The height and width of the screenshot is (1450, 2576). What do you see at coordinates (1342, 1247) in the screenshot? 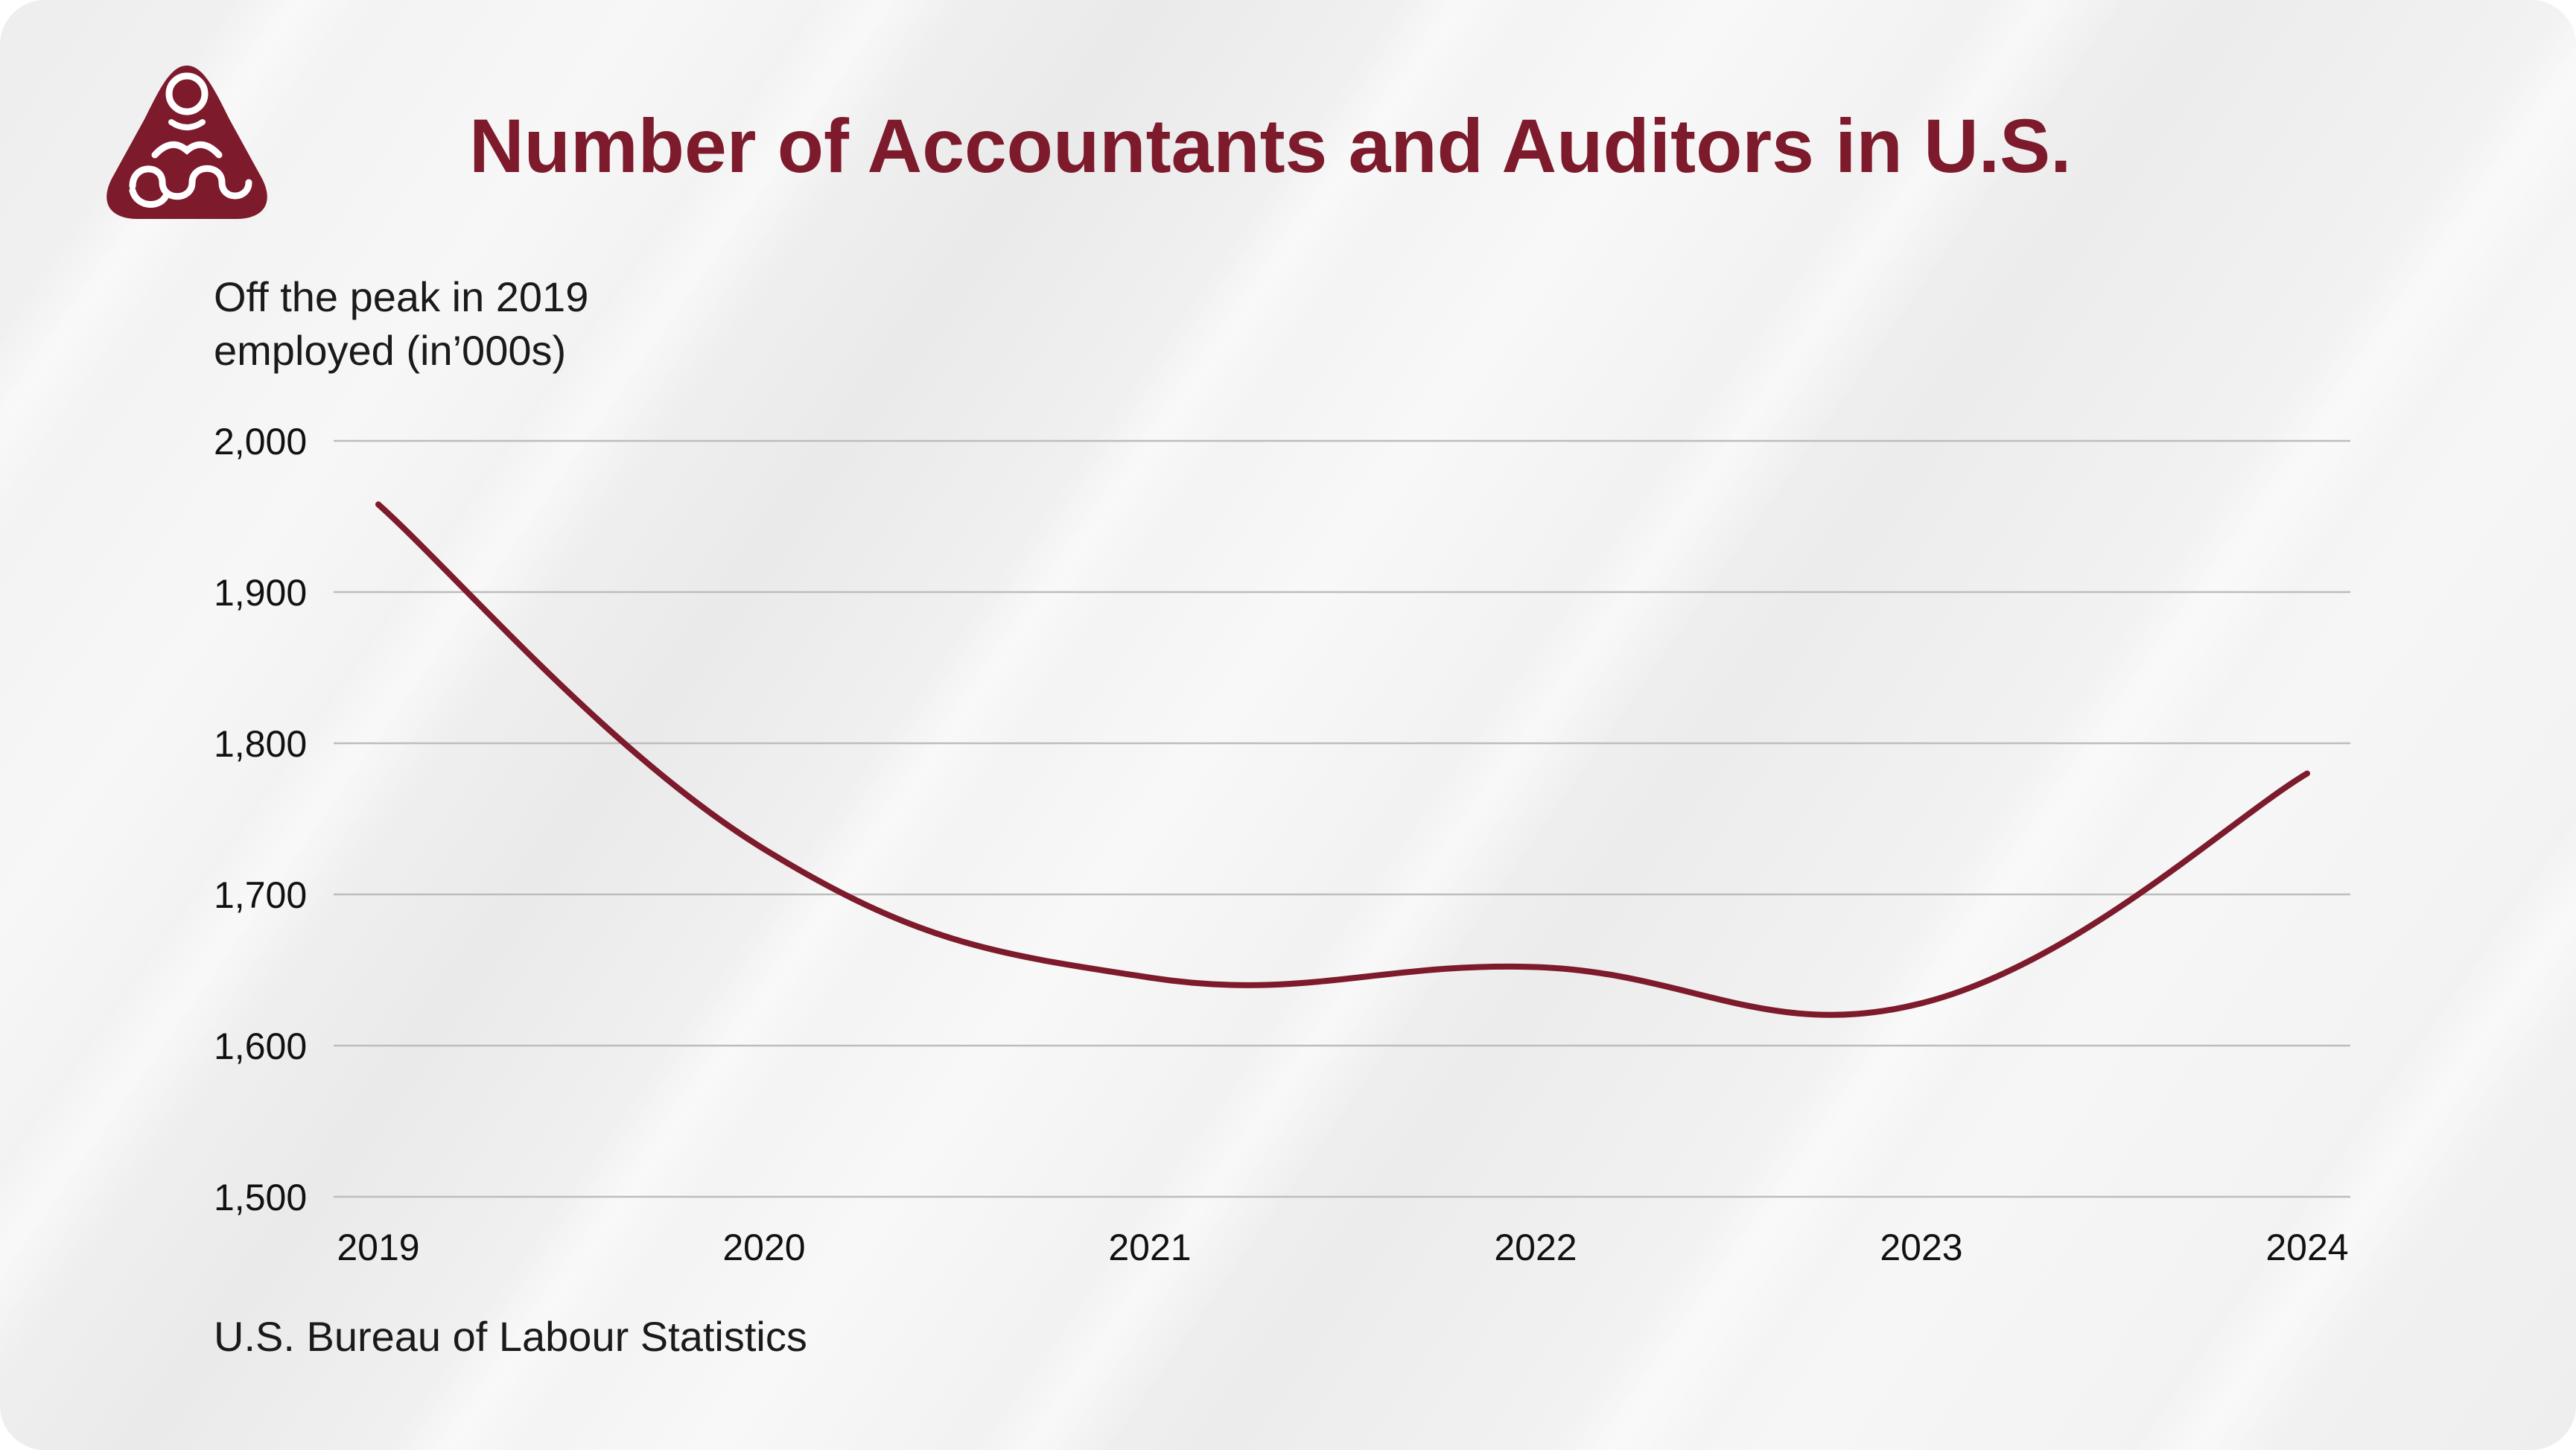
I see `x-axis-ticks: 2019 2020 2021 2022 2023 2024` at bounding box center [1342, 1247].